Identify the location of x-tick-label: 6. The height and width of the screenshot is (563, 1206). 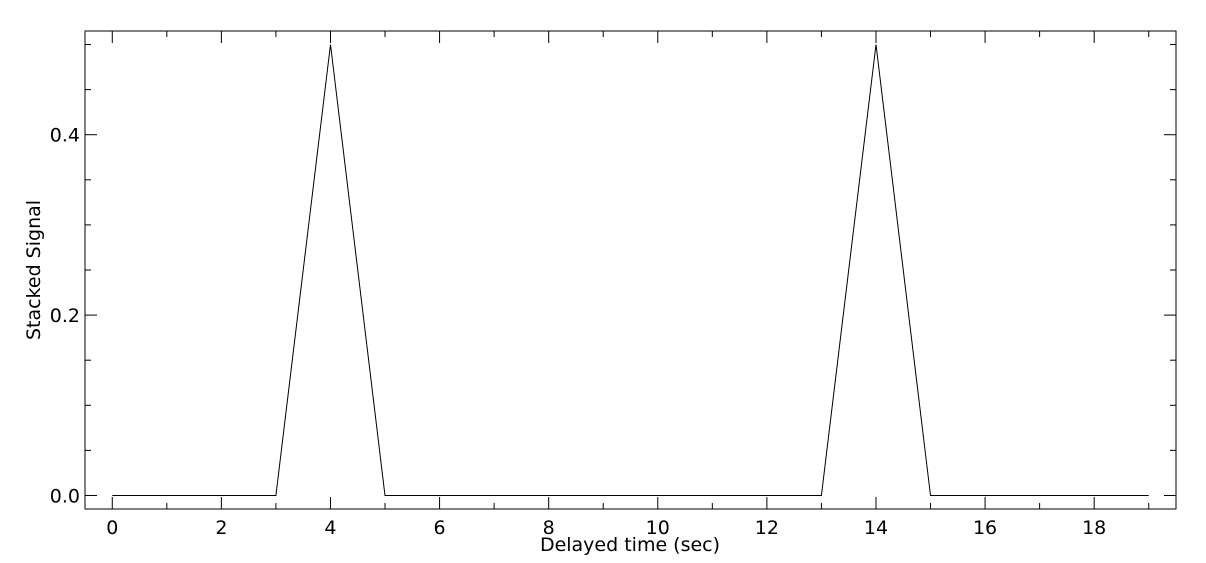
(440, 528).